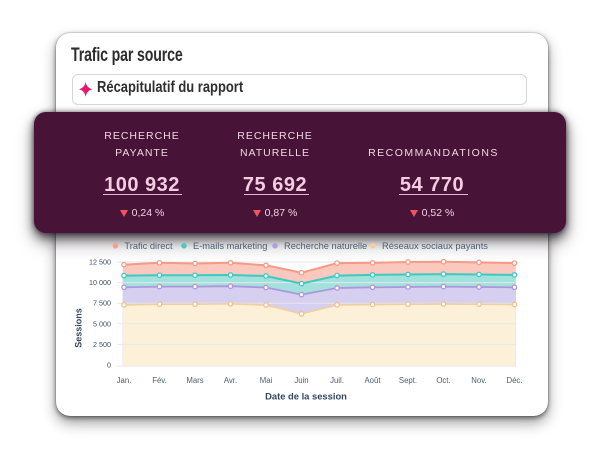 Image resolution: width=600 pixels, height=450 pixels. Describe the element at coordinates (102, 344) in the screenshot. I see `svg-text: 2 500` at that location.